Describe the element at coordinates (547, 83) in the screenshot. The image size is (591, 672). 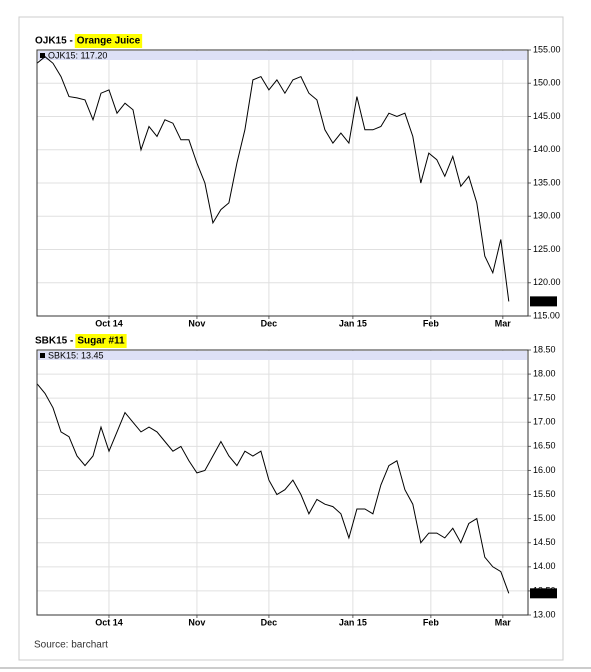
I see `y-tick-label: 150.00` at that location.